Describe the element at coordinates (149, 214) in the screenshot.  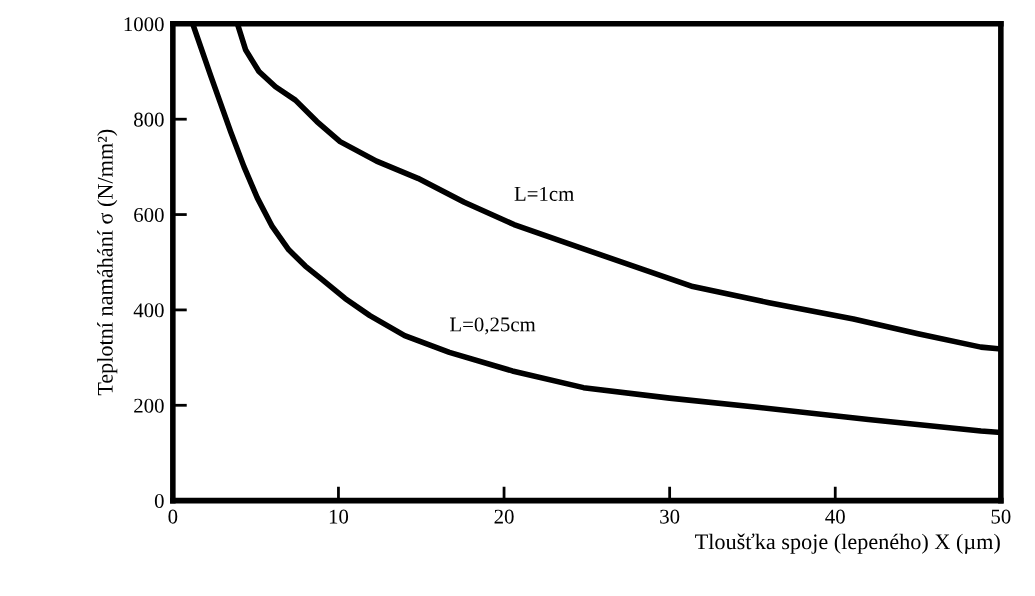
I see `y-tick-label: 600` at that location.